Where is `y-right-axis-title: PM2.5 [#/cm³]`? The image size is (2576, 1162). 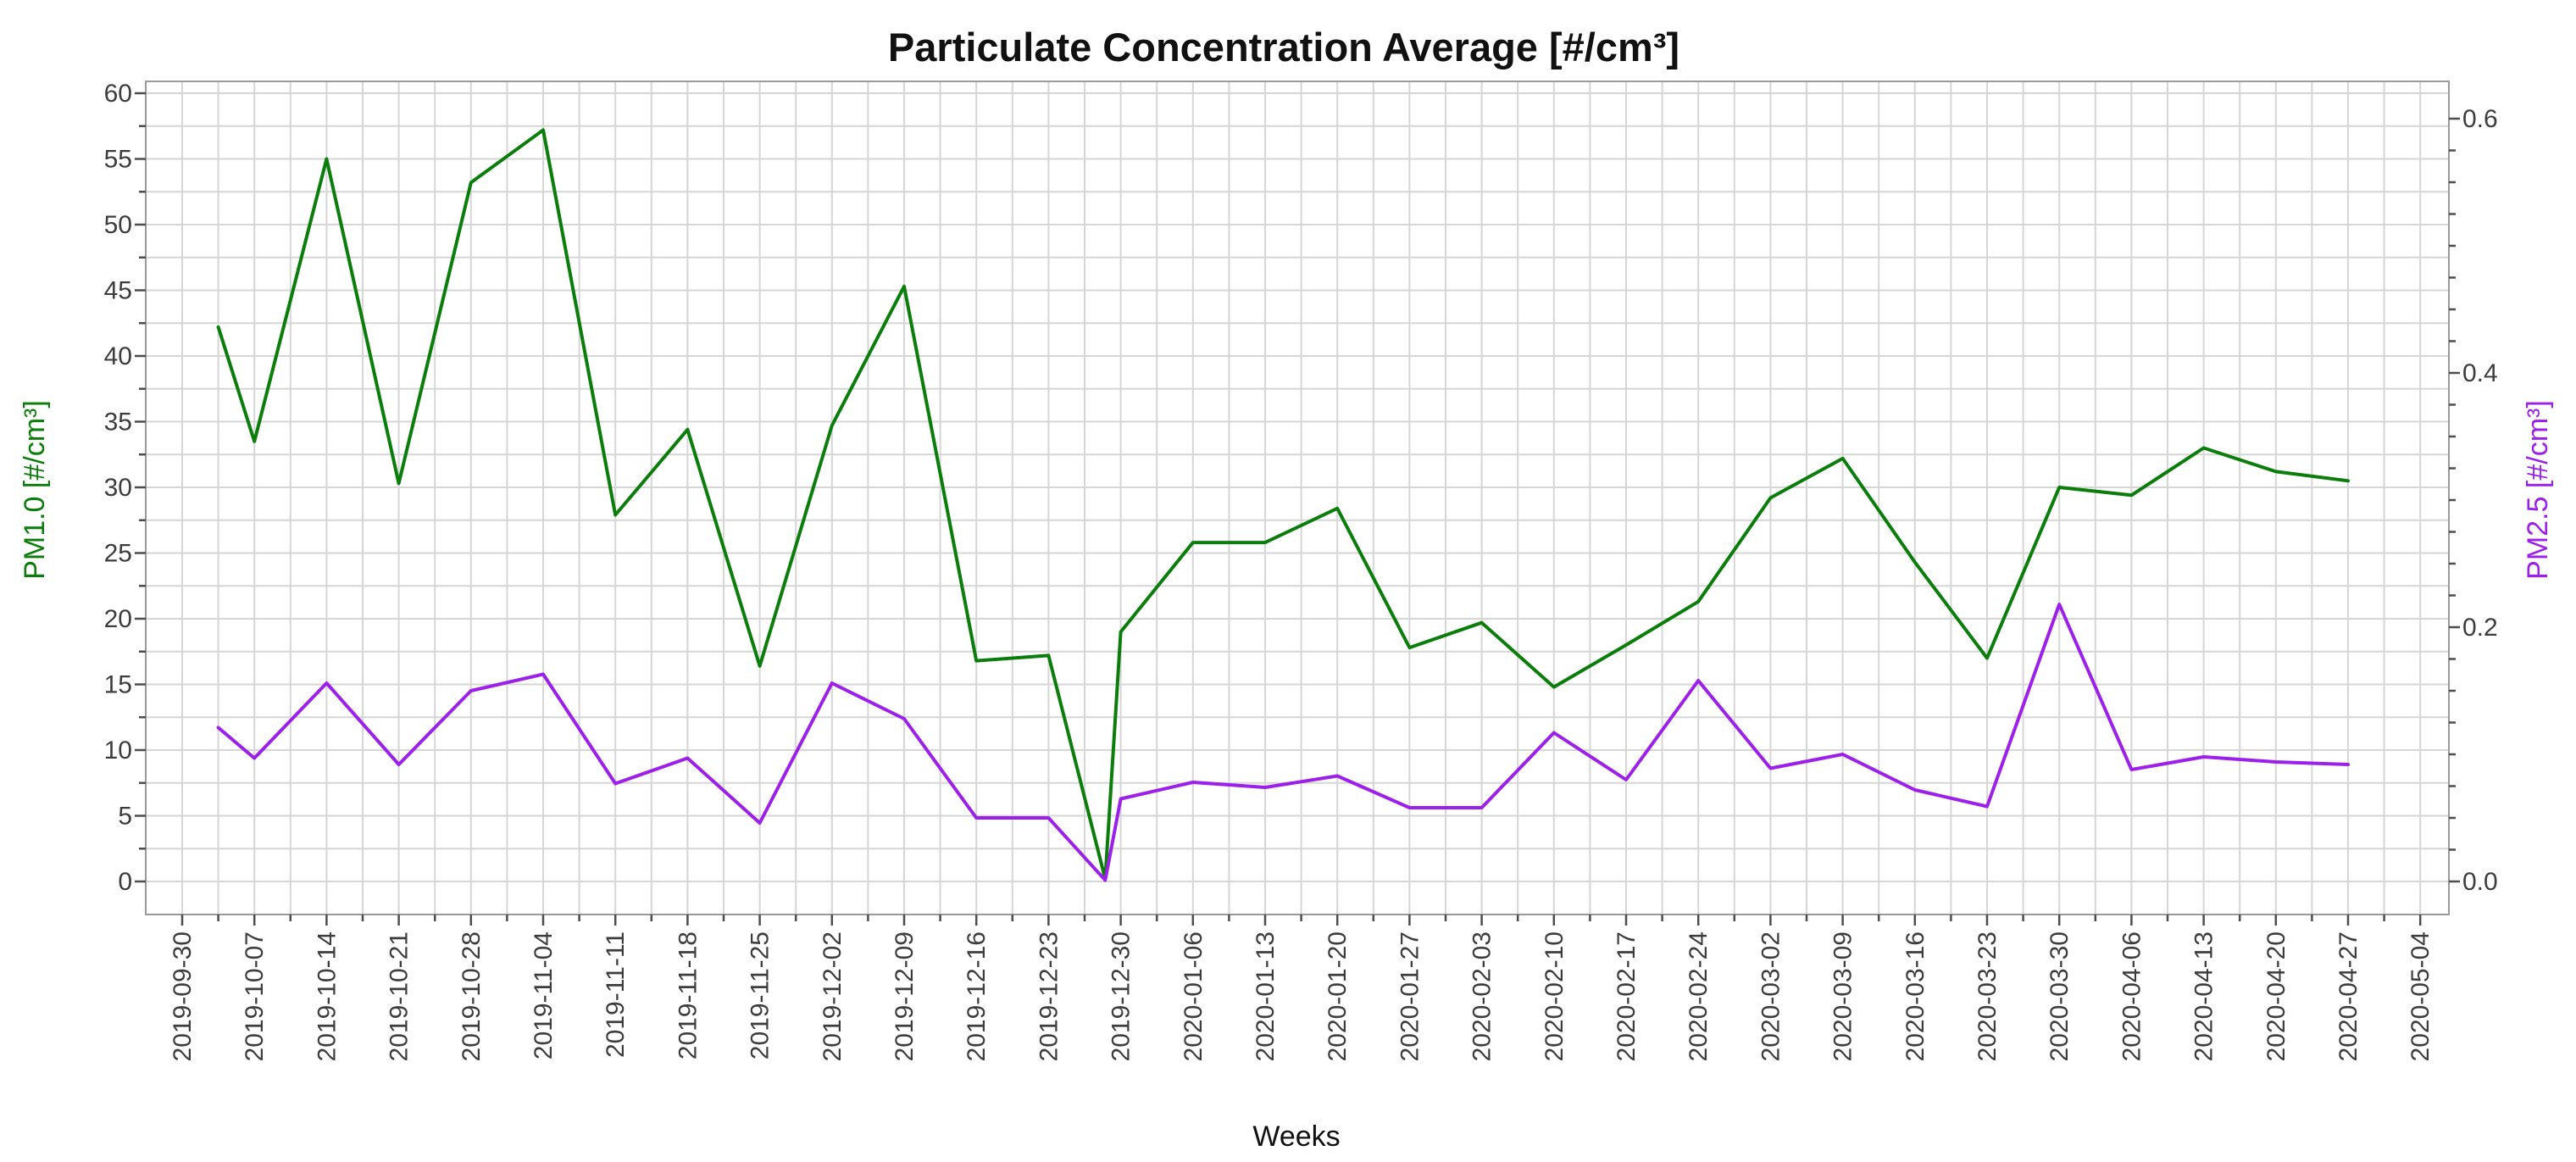
y-right-axis-title: PM2.5 [#/cm³] is located at coordinates (2538, 490).